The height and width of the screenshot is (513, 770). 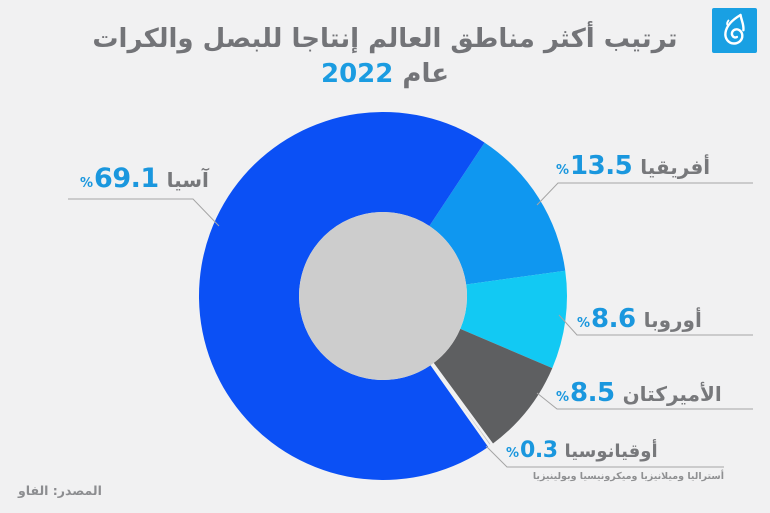 What do you see at coordinates (613, 319) in the screenshot?
I see `europe-value: 8.6` at bounding box center [613, 319].